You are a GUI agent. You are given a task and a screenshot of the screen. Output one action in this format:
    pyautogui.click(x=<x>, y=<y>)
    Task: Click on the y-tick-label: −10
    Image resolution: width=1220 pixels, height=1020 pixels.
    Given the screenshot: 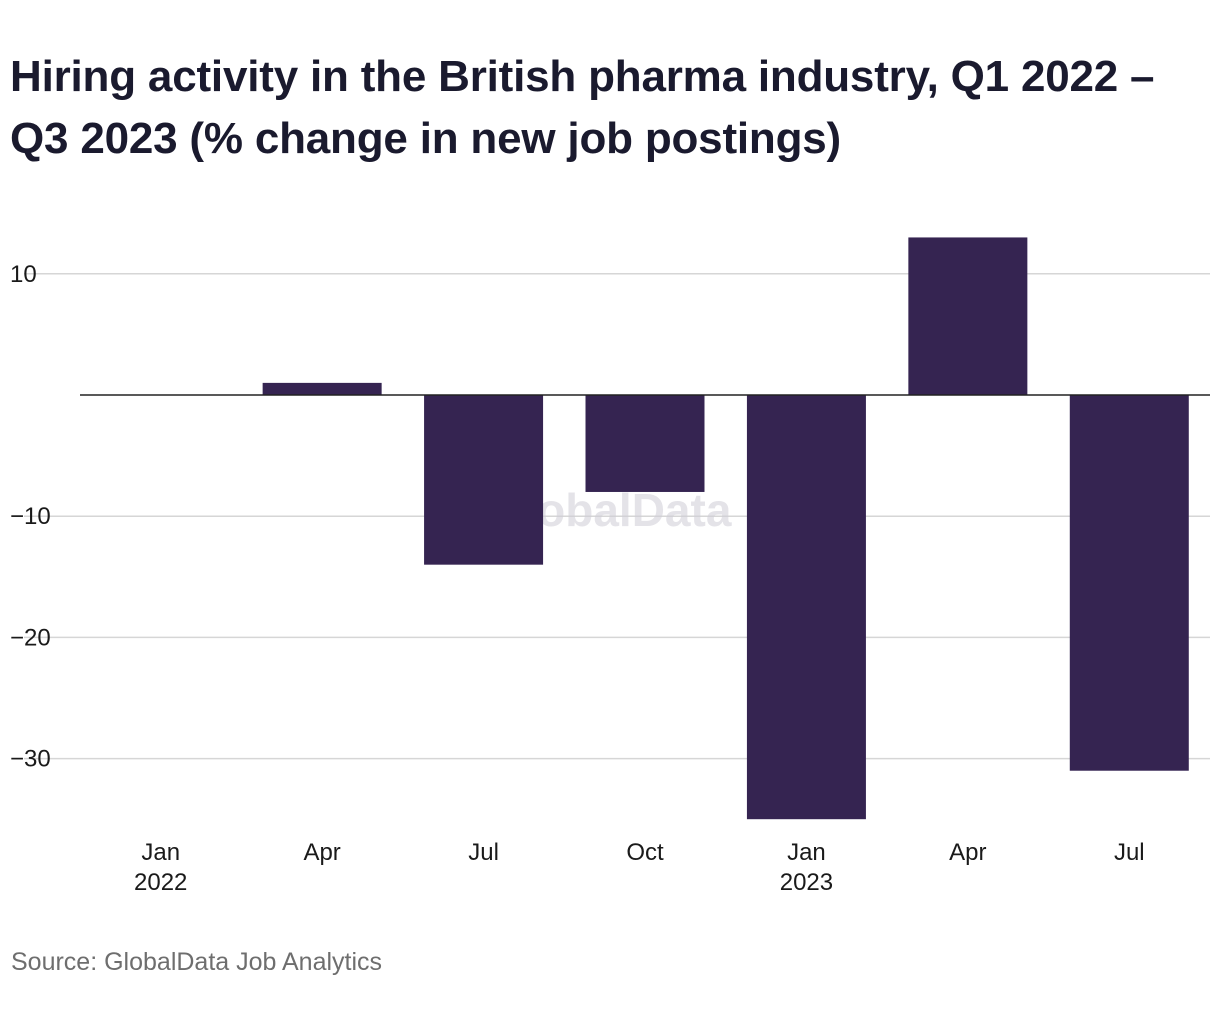 What is the action you would take?
    pyautogui.click(x=30, y=516)
    